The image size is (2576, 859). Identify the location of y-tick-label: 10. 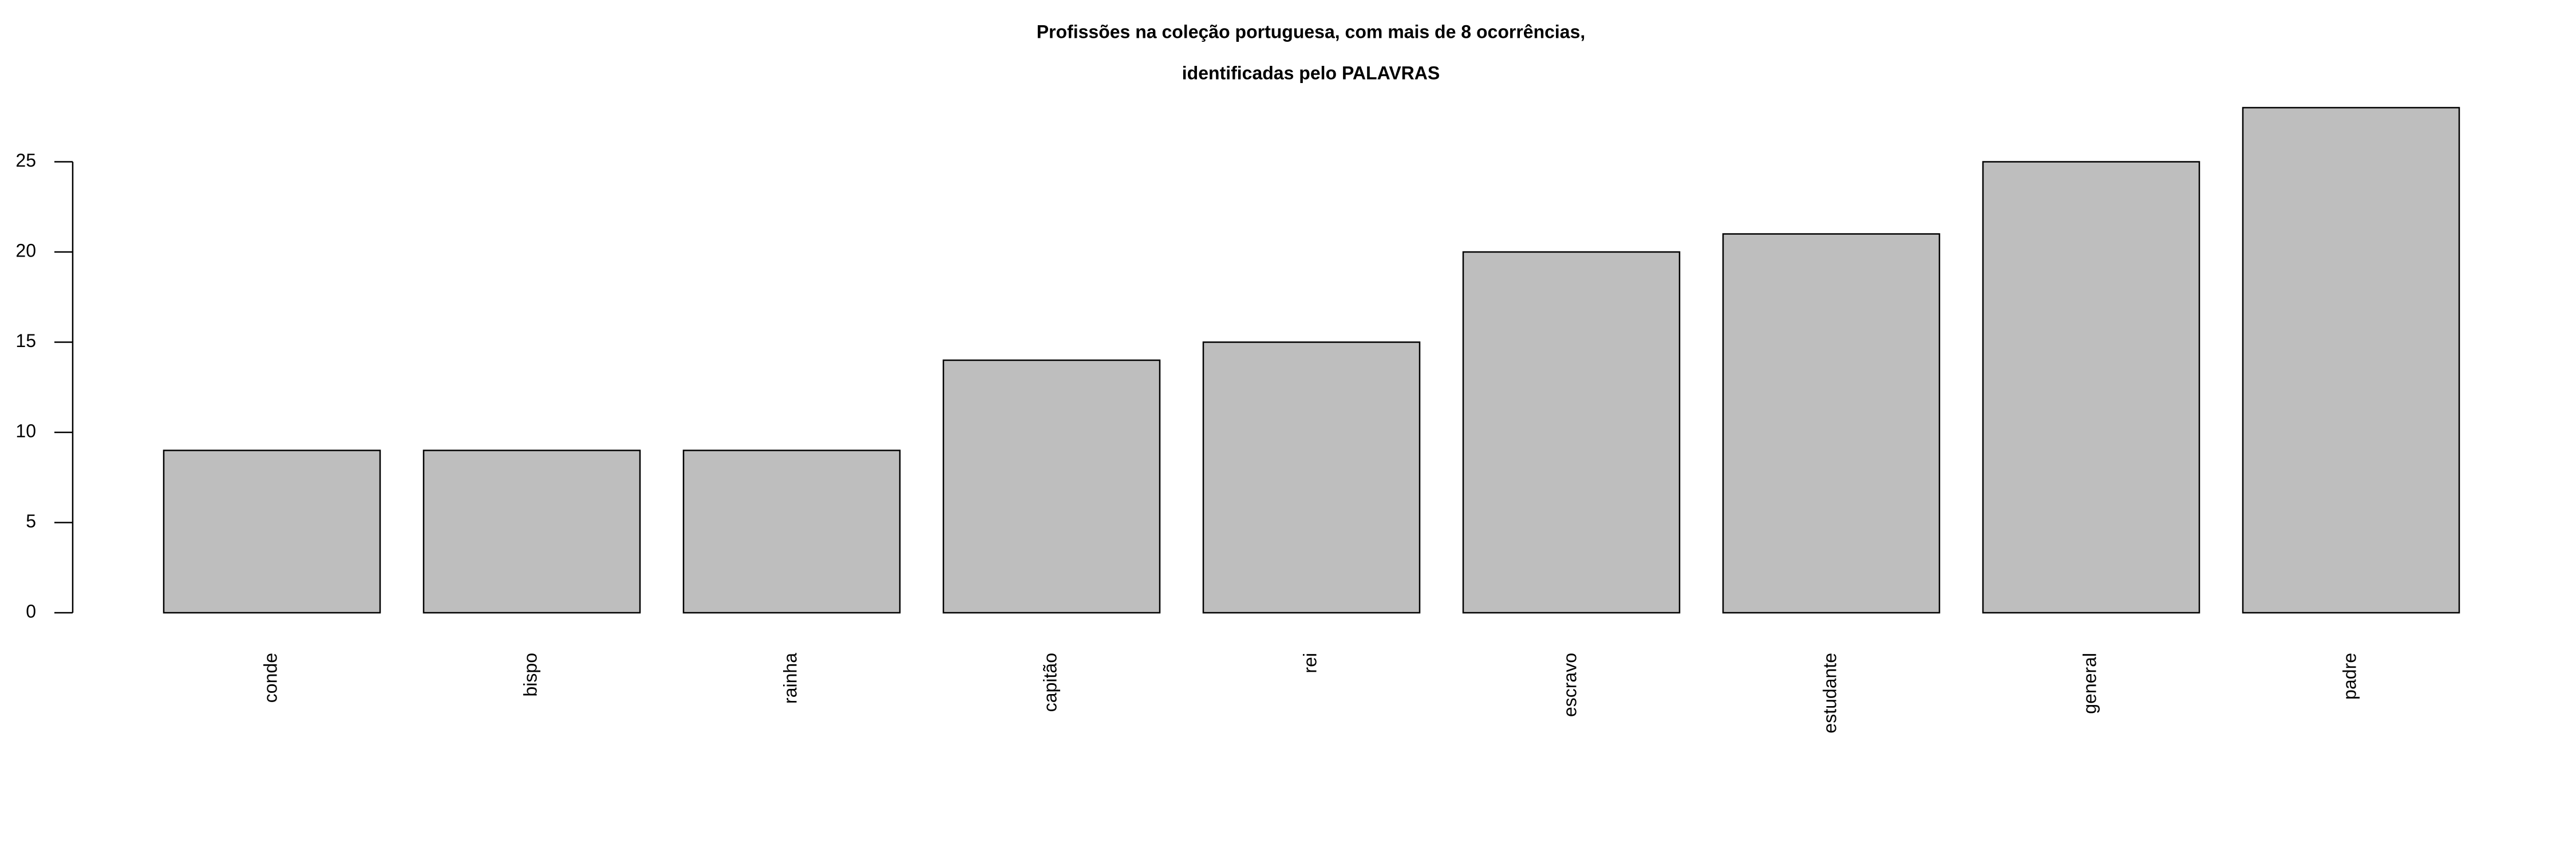
(25, 431).